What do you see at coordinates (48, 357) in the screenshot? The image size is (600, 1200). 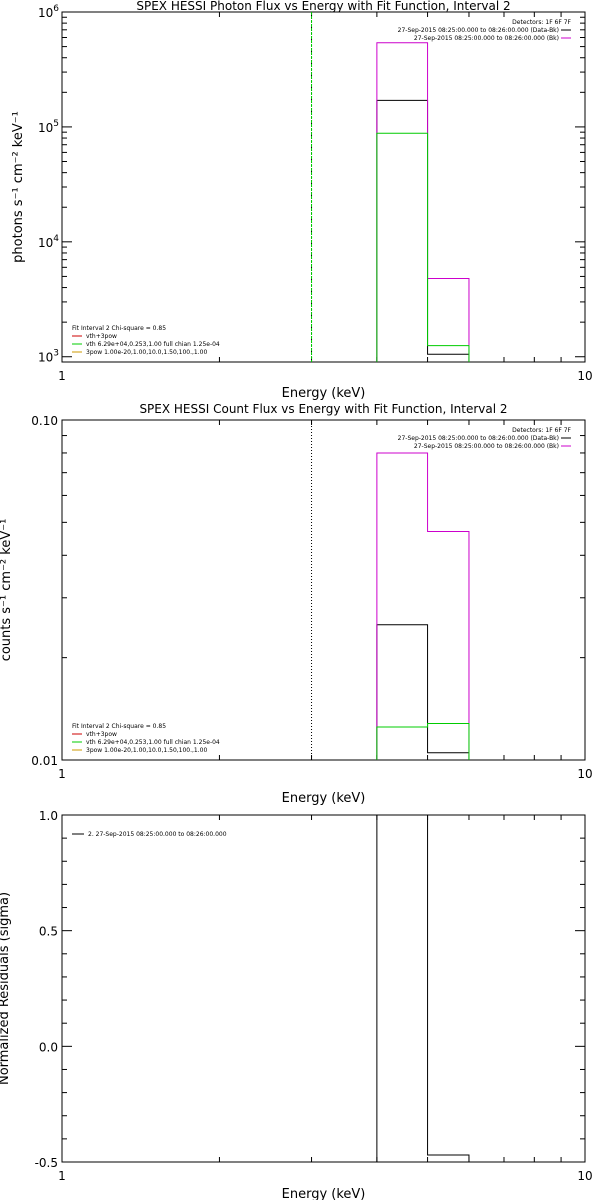 I see `y-tick-label: 10³` at bounding box center [48, 357].